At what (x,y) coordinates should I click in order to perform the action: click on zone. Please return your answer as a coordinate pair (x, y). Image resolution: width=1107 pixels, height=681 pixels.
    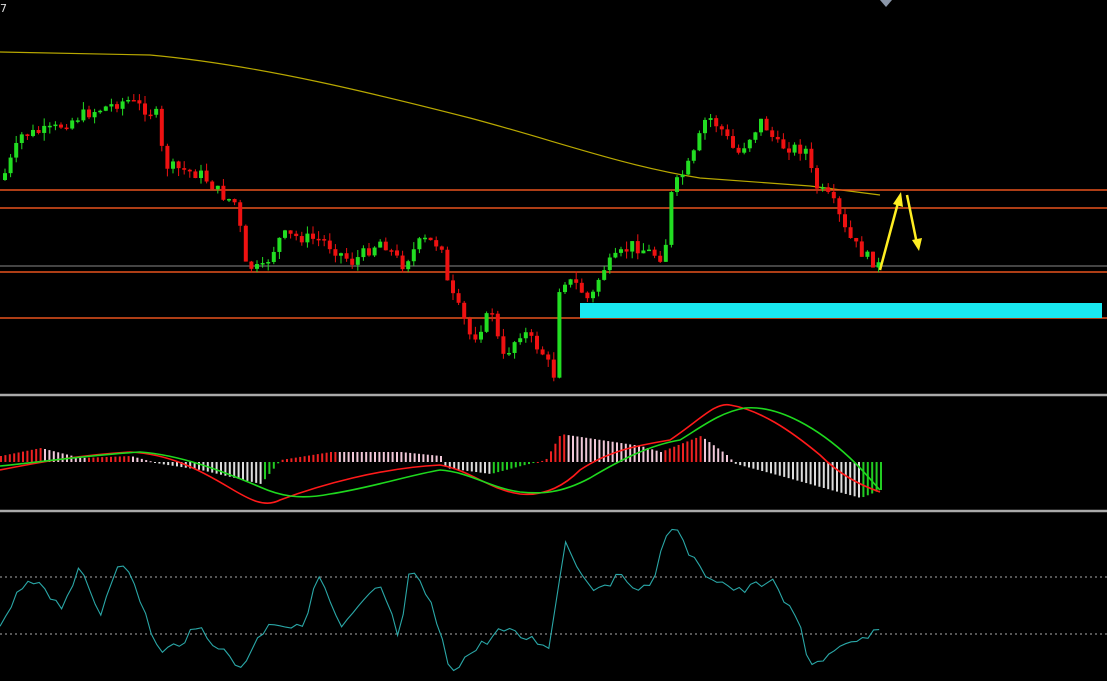
    Looking at the image, I should click on (841, 310).